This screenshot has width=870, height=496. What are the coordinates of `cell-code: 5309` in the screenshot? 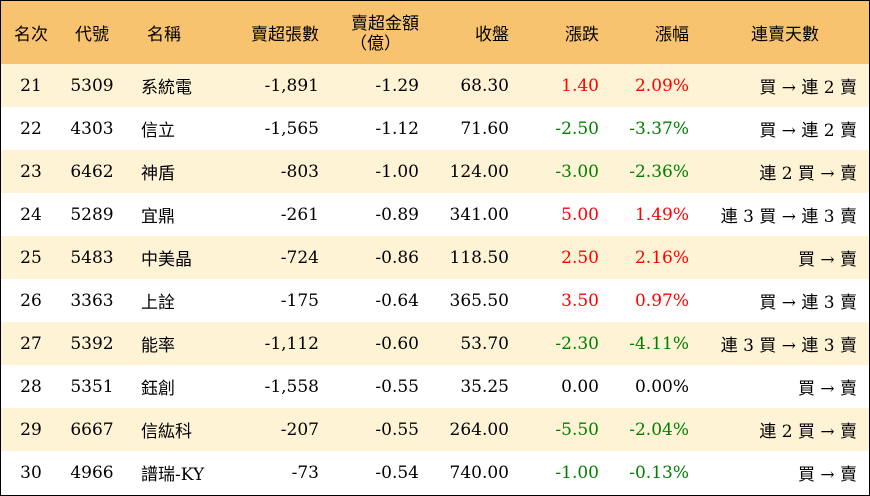 It's located at (92, 85).